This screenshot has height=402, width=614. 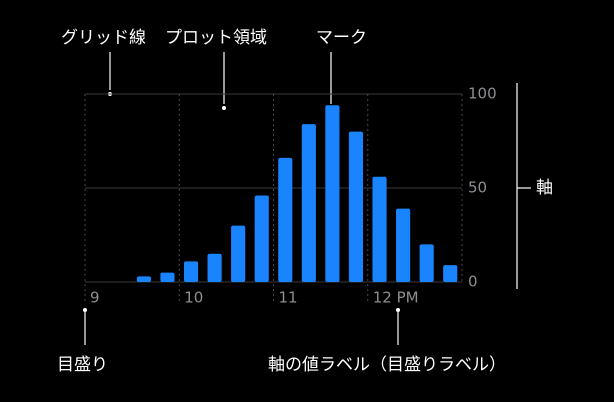 I want to click on y-tick-label: 100, so click(x=482, y=94).